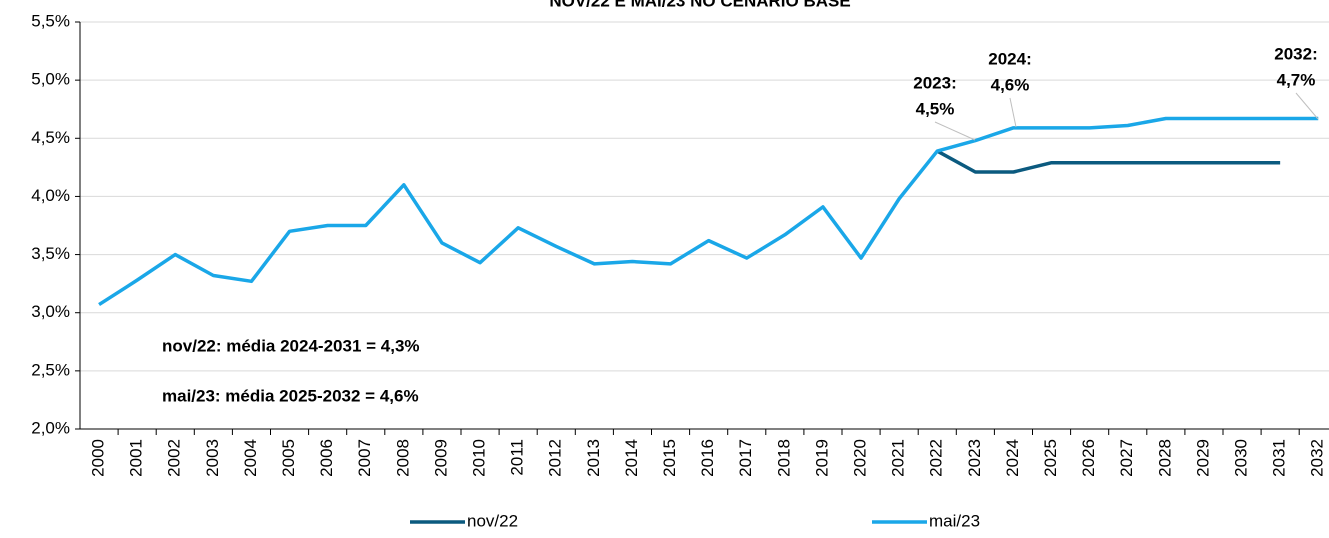 This screenshot has width=1329, height=538. Describe the element at coordinates (783, 458) in the screenshot. I see `x-tick-label: 2018` at that location.